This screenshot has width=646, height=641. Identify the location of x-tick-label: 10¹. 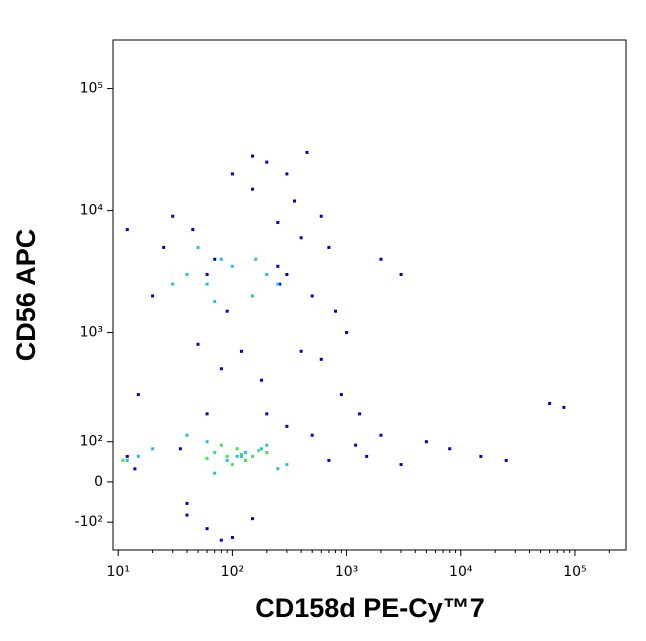
(118, 572).